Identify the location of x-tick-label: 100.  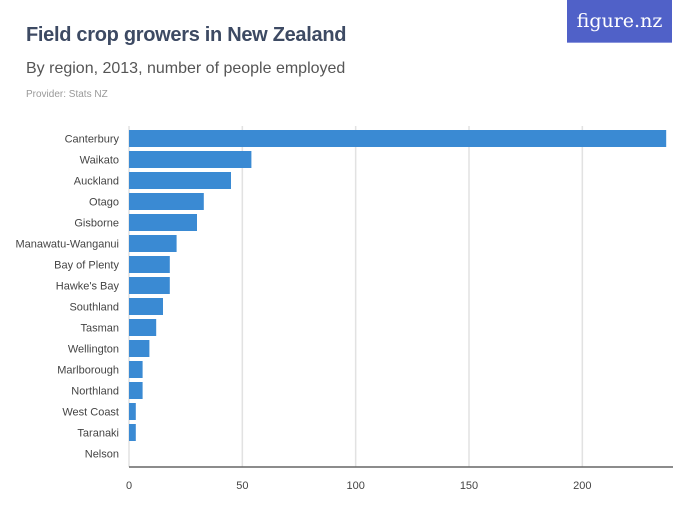
(355, 486).